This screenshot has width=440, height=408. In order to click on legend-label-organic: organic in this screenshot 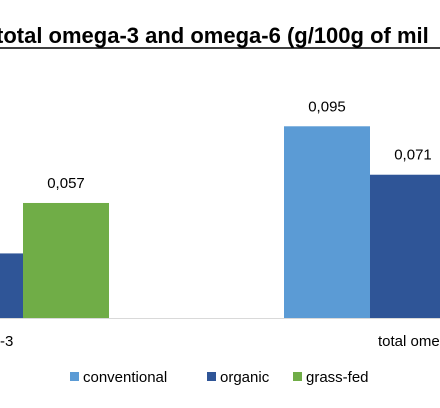, I will do `click(245, 377)`.